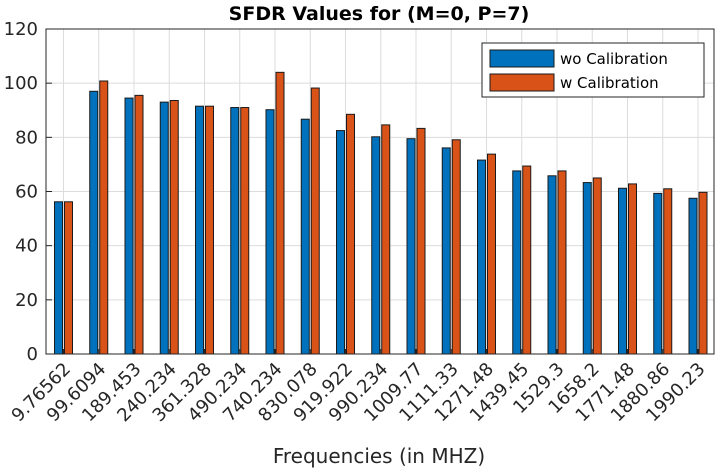 This screenshot has width=718, height=472. I want to click on y-tick-label: 60, so click(26, 192).